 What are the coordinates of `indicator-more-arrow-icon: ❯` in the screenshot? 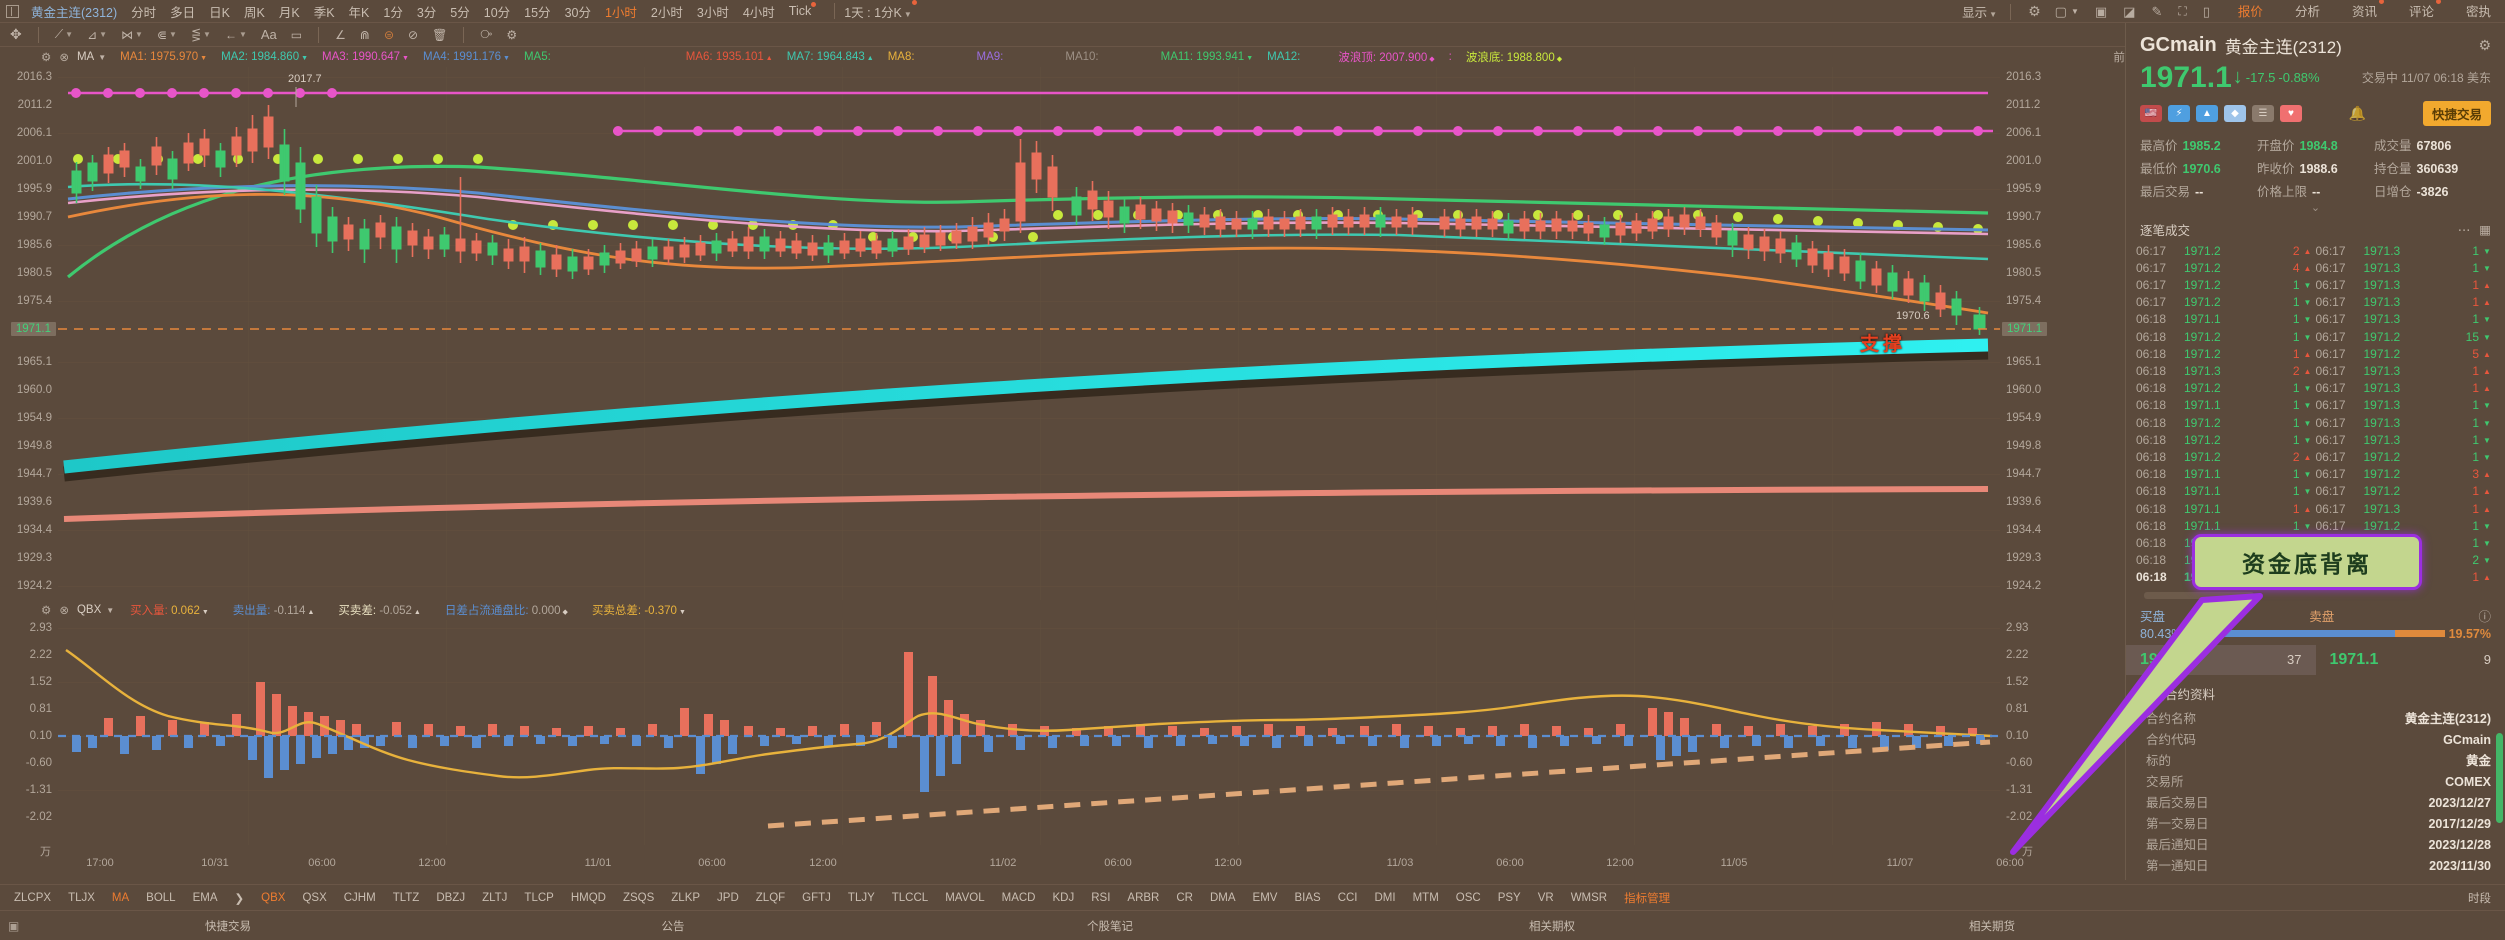 It's located at (239, 898).